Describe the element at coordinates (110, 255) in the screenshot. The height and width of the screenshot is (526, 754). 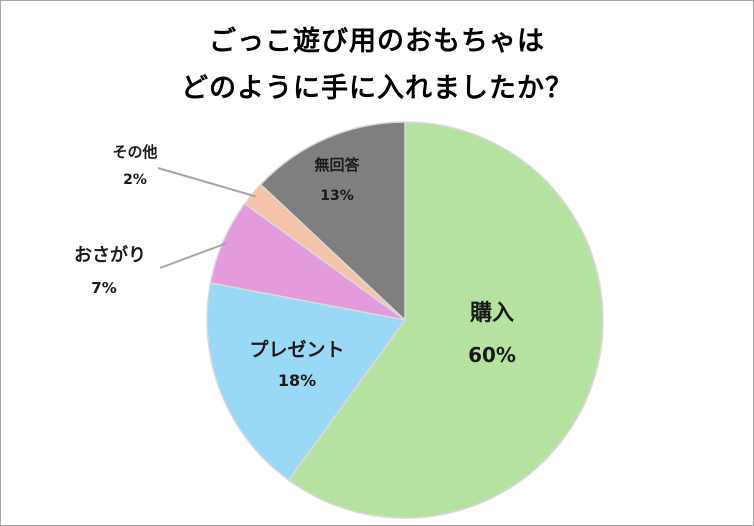
I see `slice-label-hand-me-down: おさがり` at that location.